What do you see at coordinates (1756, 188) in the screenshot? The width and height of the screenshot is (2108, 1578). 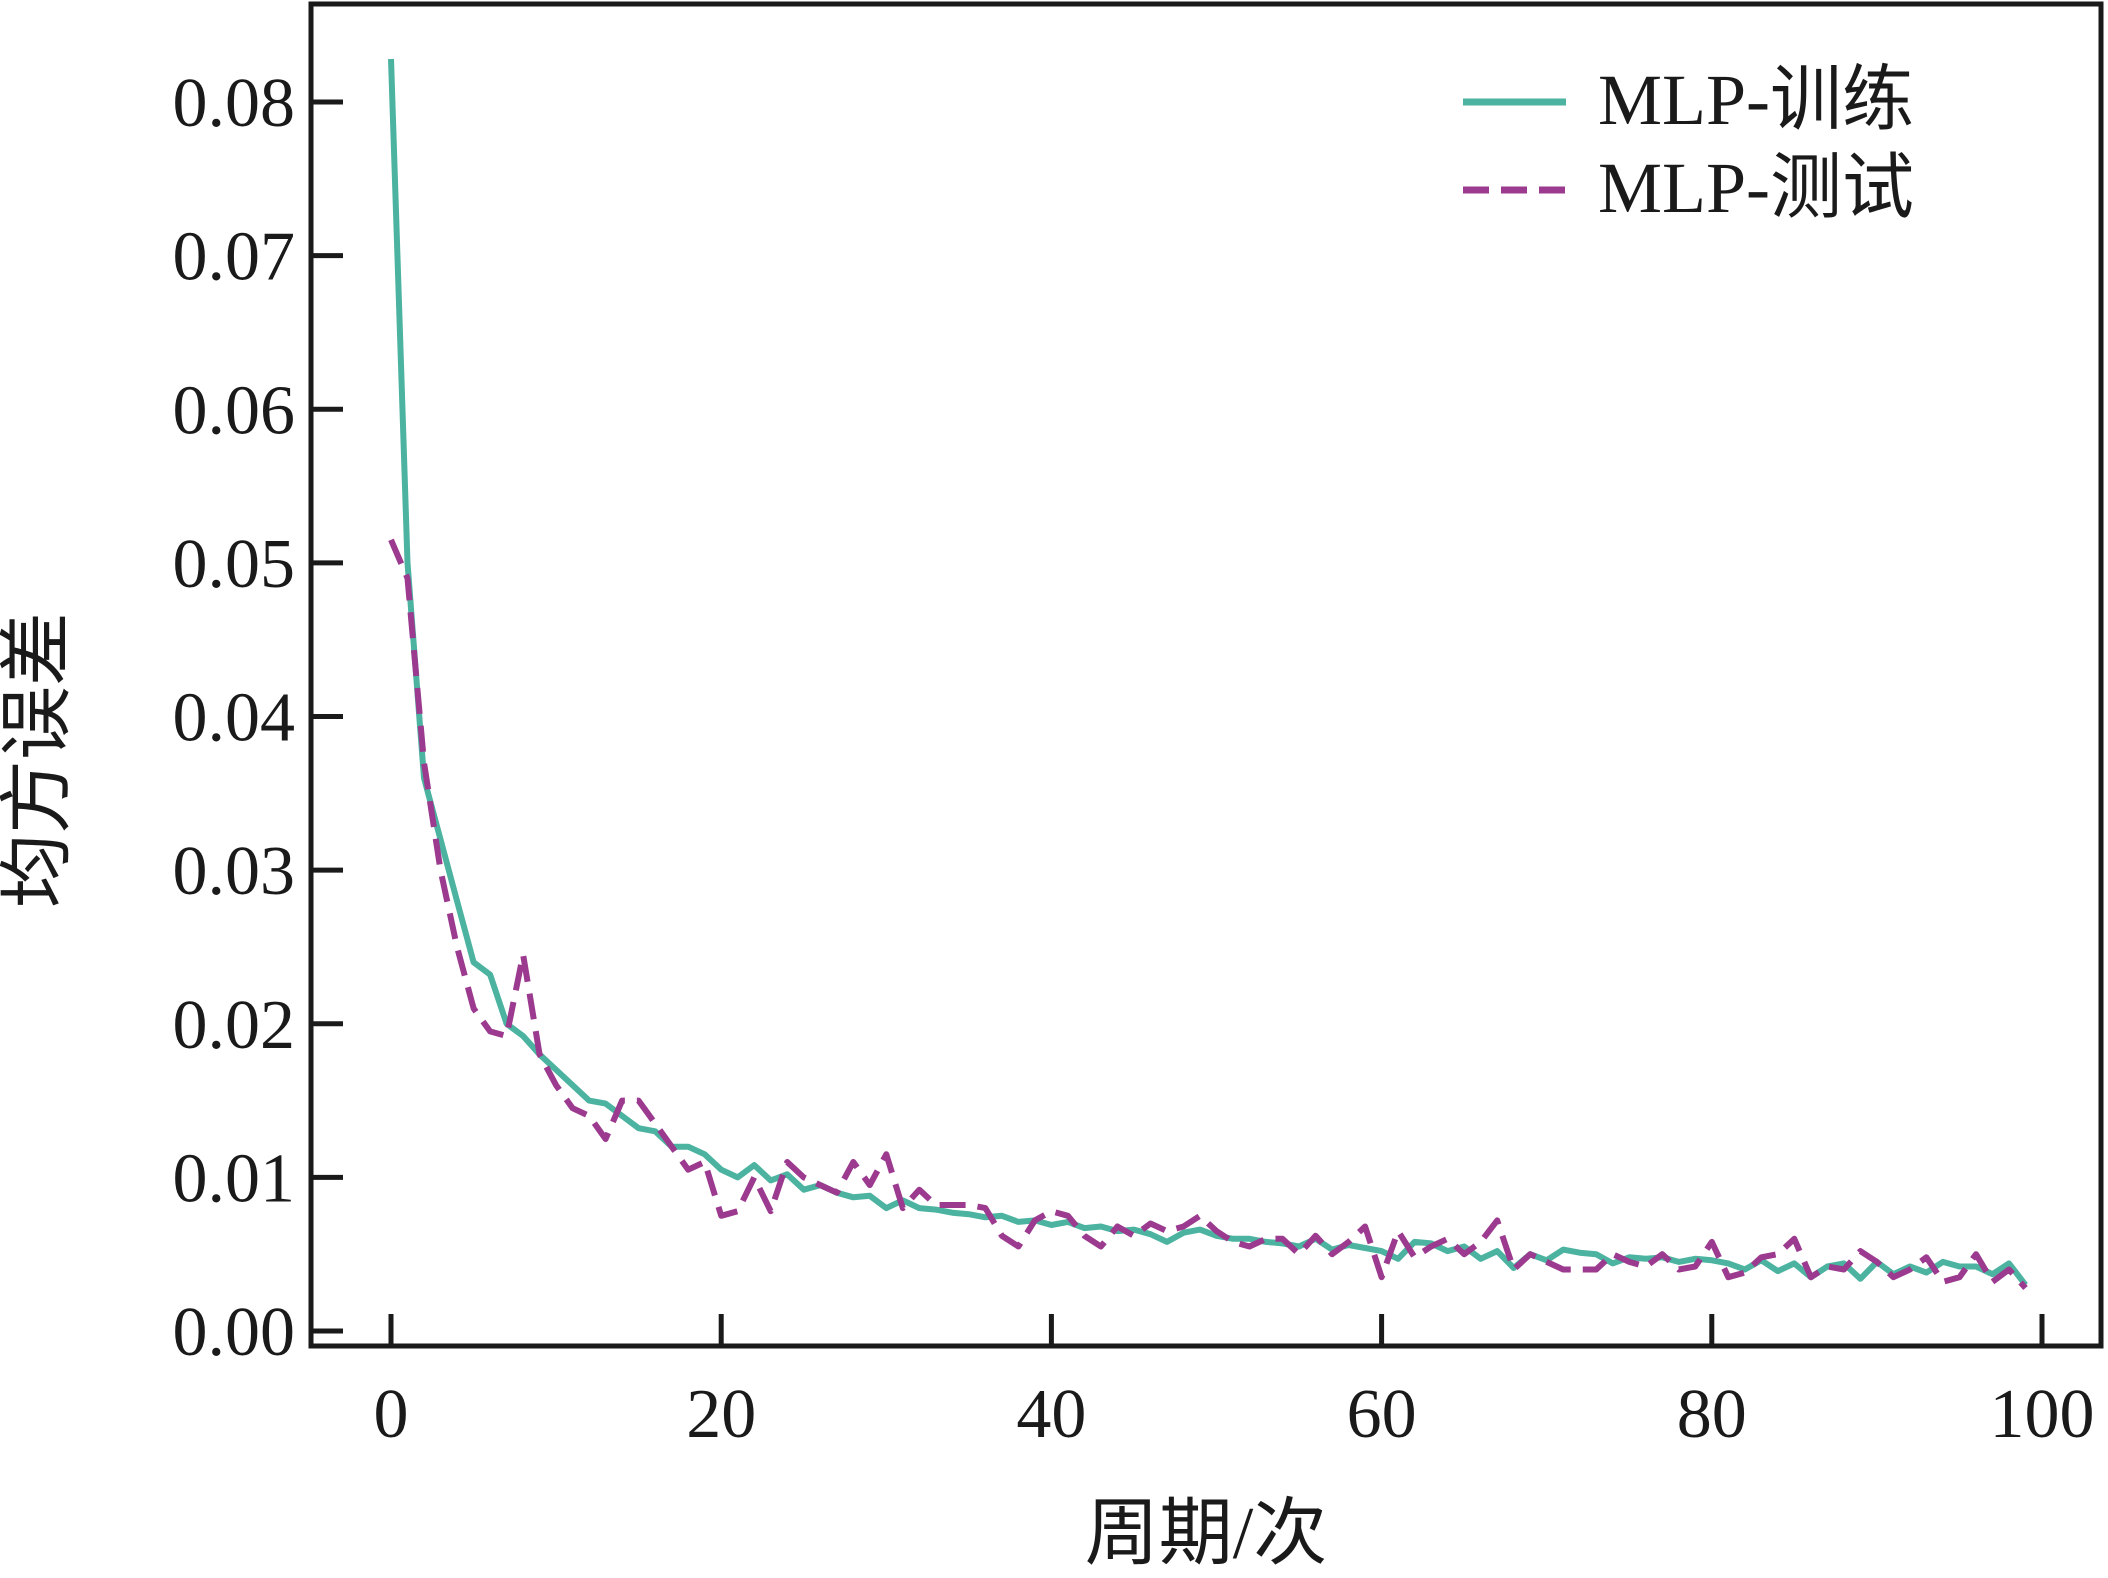 I see `legend-label-test: MLP-测试` at bounding box center [1756, 188].